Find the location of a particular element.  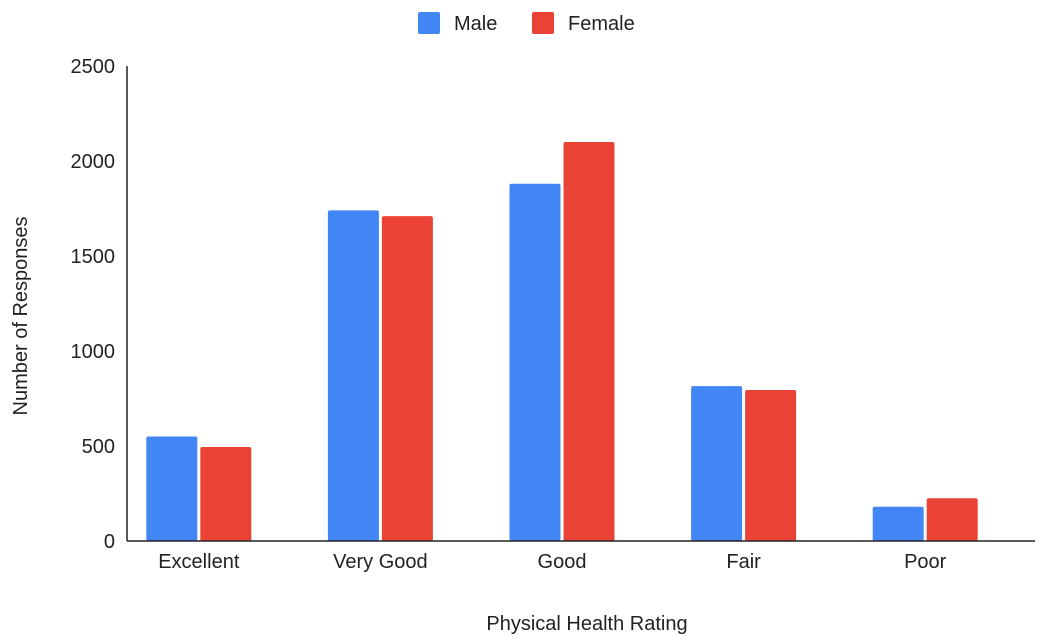

x-tick-label: Poor is located at coordinates (925, 562).